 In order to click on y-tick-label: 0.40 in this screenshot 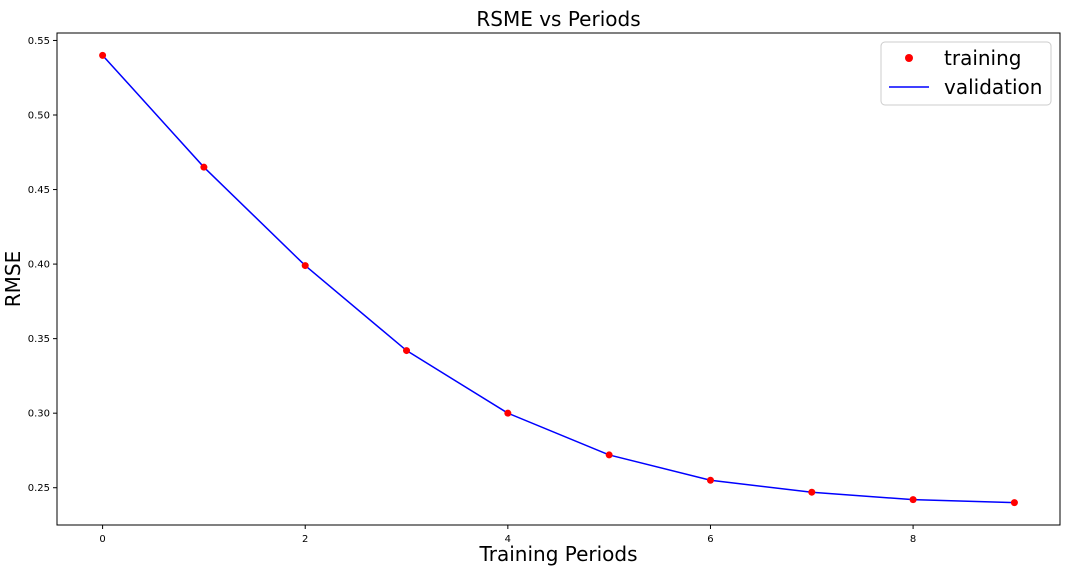, I will do `click(39, 265)`.